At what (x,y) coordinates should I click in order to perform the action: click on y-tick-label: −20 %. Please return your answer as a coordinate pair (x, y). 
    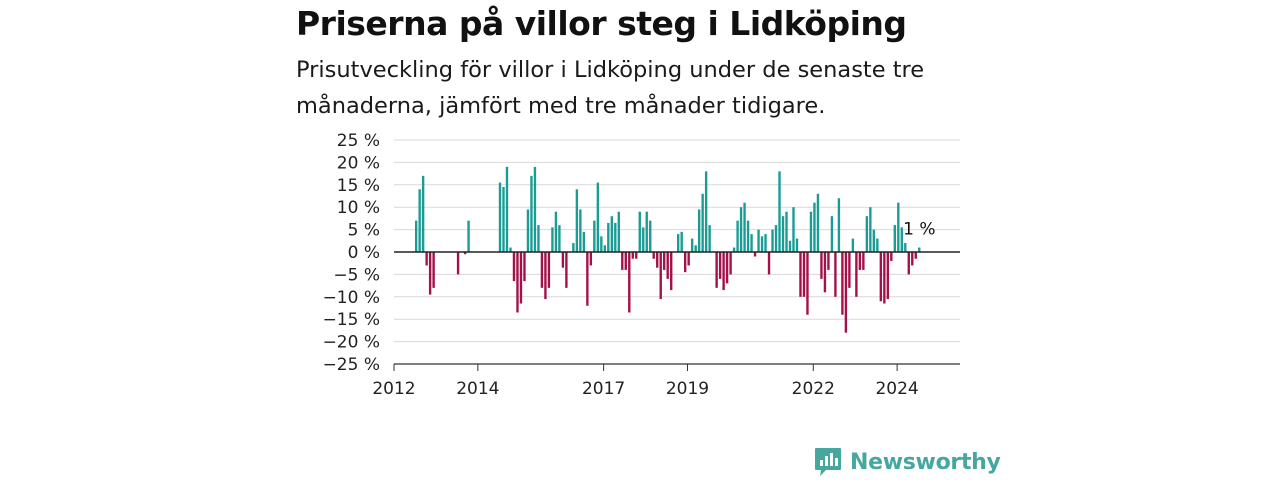
    Looking at the image, I should click on (351, 343).